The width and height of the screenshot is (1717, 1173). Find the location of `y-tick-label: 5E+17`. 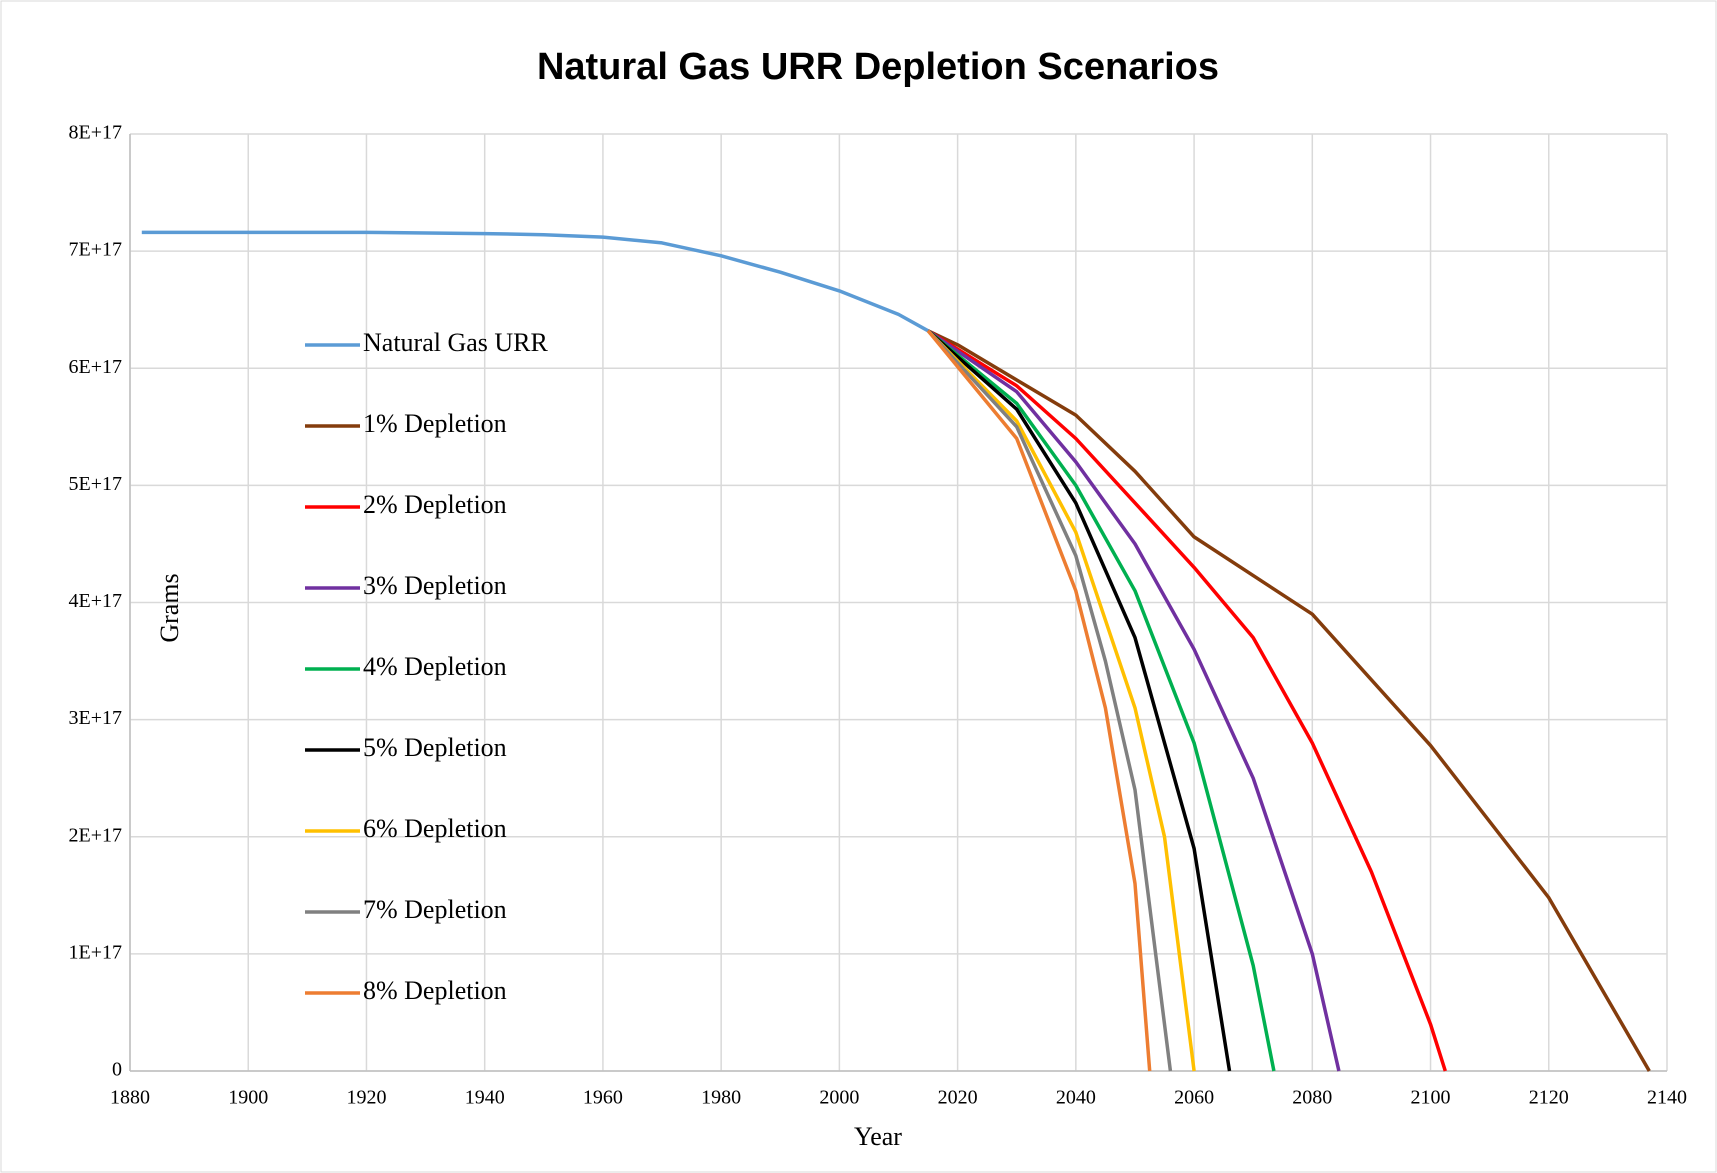

y-tick-label: 5E+17 is located at coordinates (96, 484).